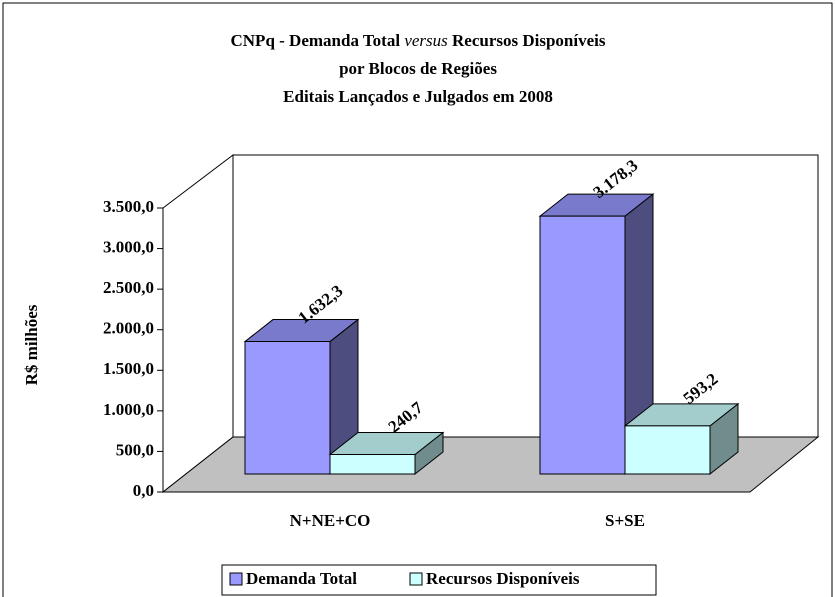 This screenshot has height=597, width=835. Describe the element at coordinates (330, 520) in the screenshot. I see `x-tick-label: N+NE+CO` at that location.